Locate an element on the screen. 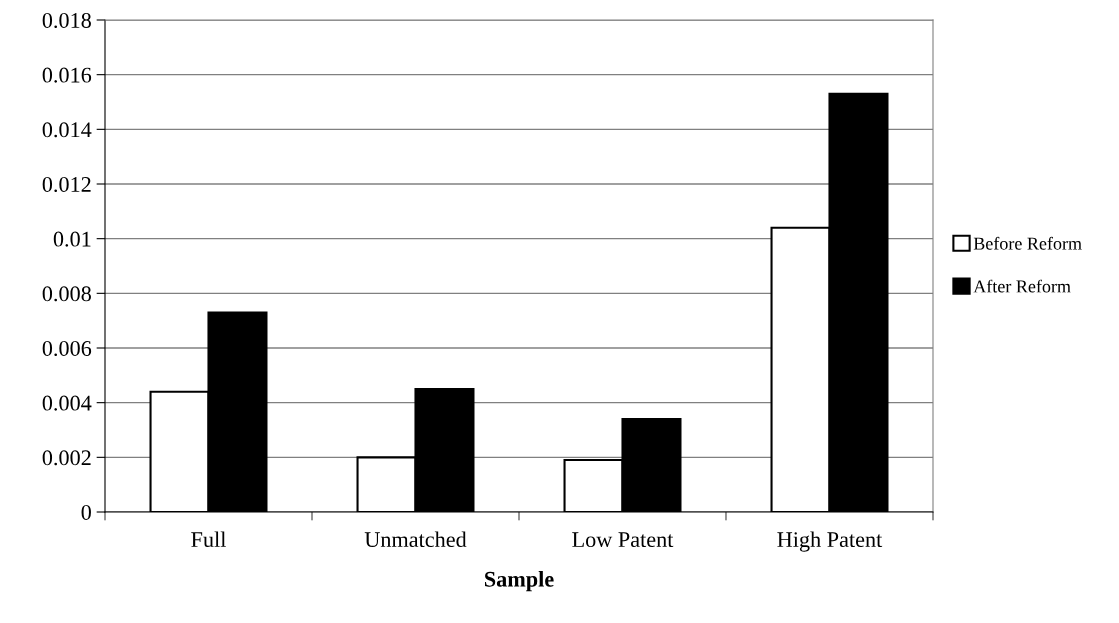 The height and width of the screenshot is (623, 1119). x-tick-label: Low Patent is located at coordinates (623, 540).